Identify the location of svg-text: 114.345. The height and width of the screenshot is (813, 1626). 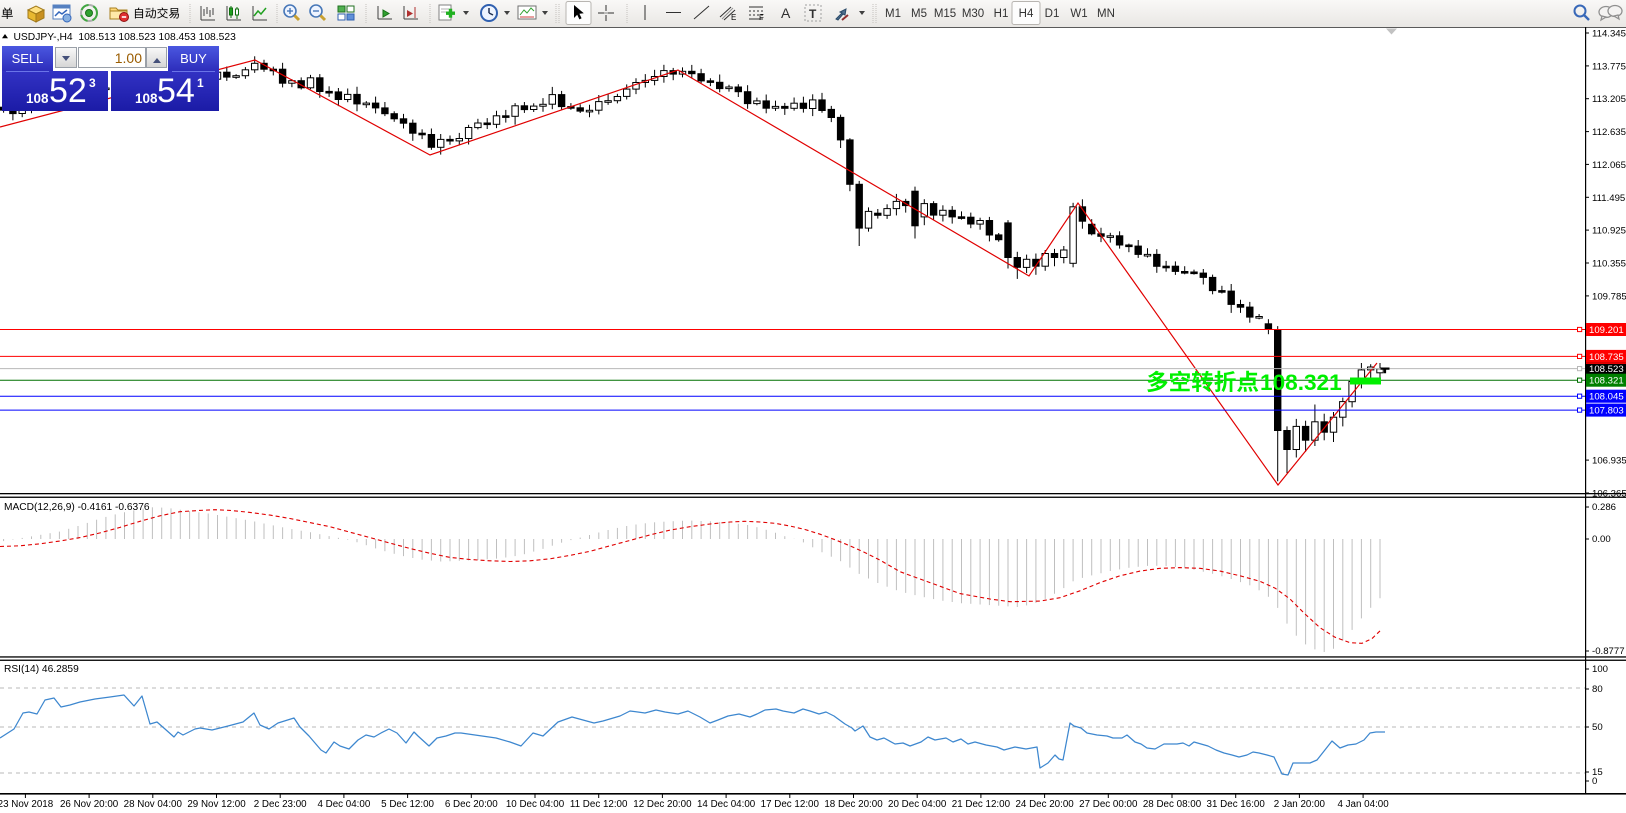
(1609, 34).